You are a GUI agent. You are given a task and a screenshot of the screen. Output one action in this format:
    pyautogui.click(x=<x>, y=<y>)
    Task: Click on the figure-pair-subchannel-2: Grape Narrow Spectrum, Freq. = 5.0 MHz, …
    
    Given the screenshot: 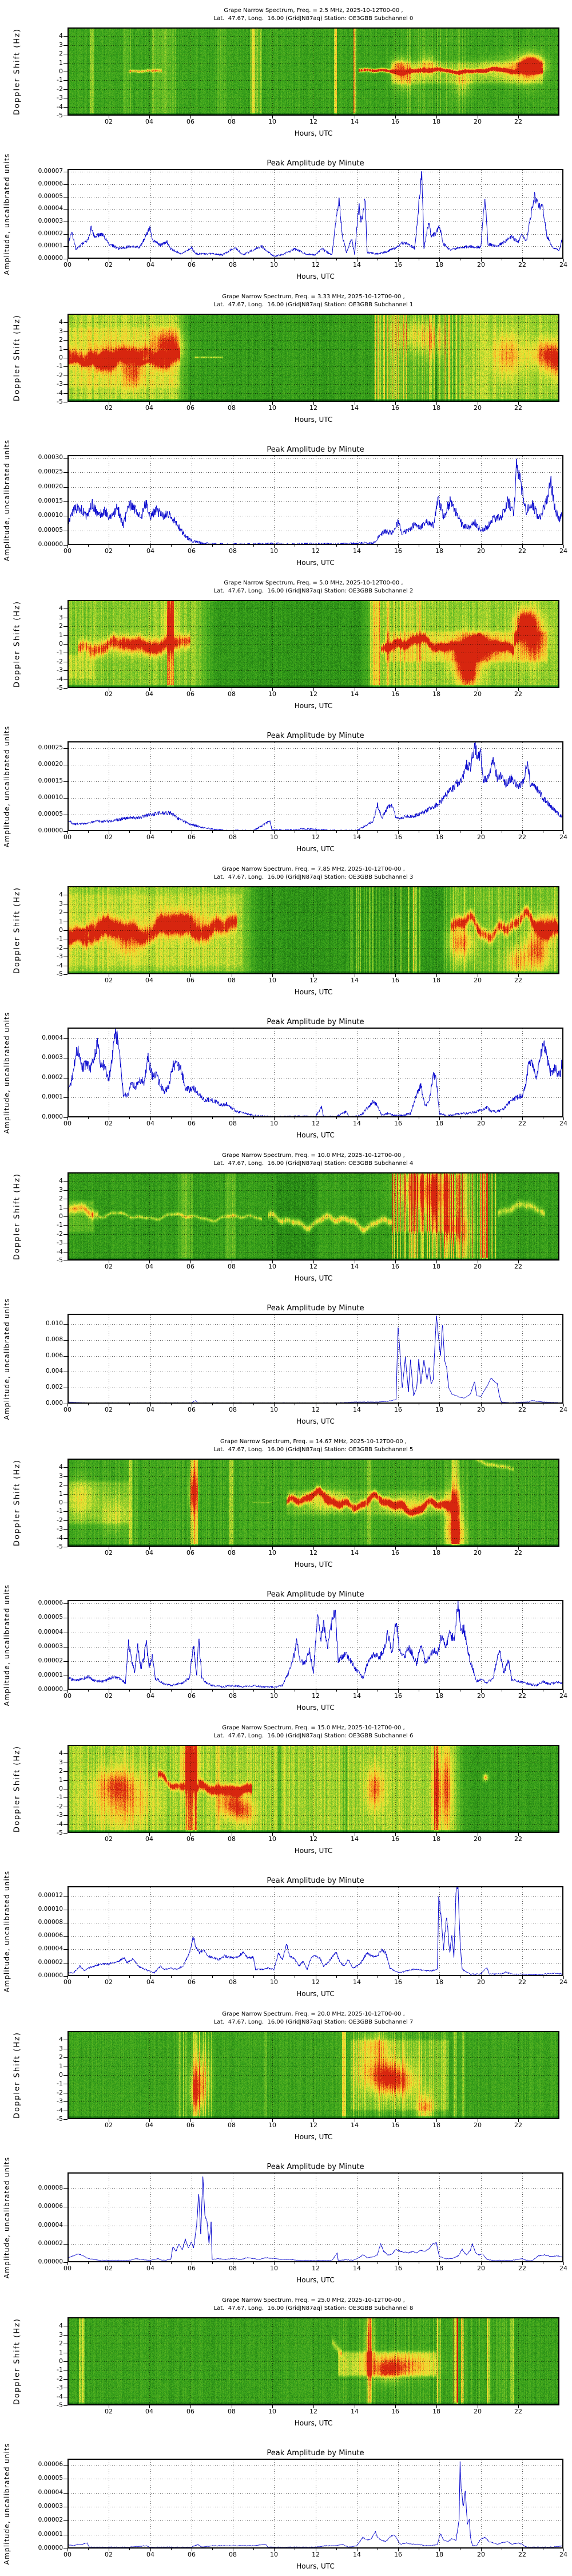 What is the action you would take?
    pyautogui.click(x=286, y=715)
    